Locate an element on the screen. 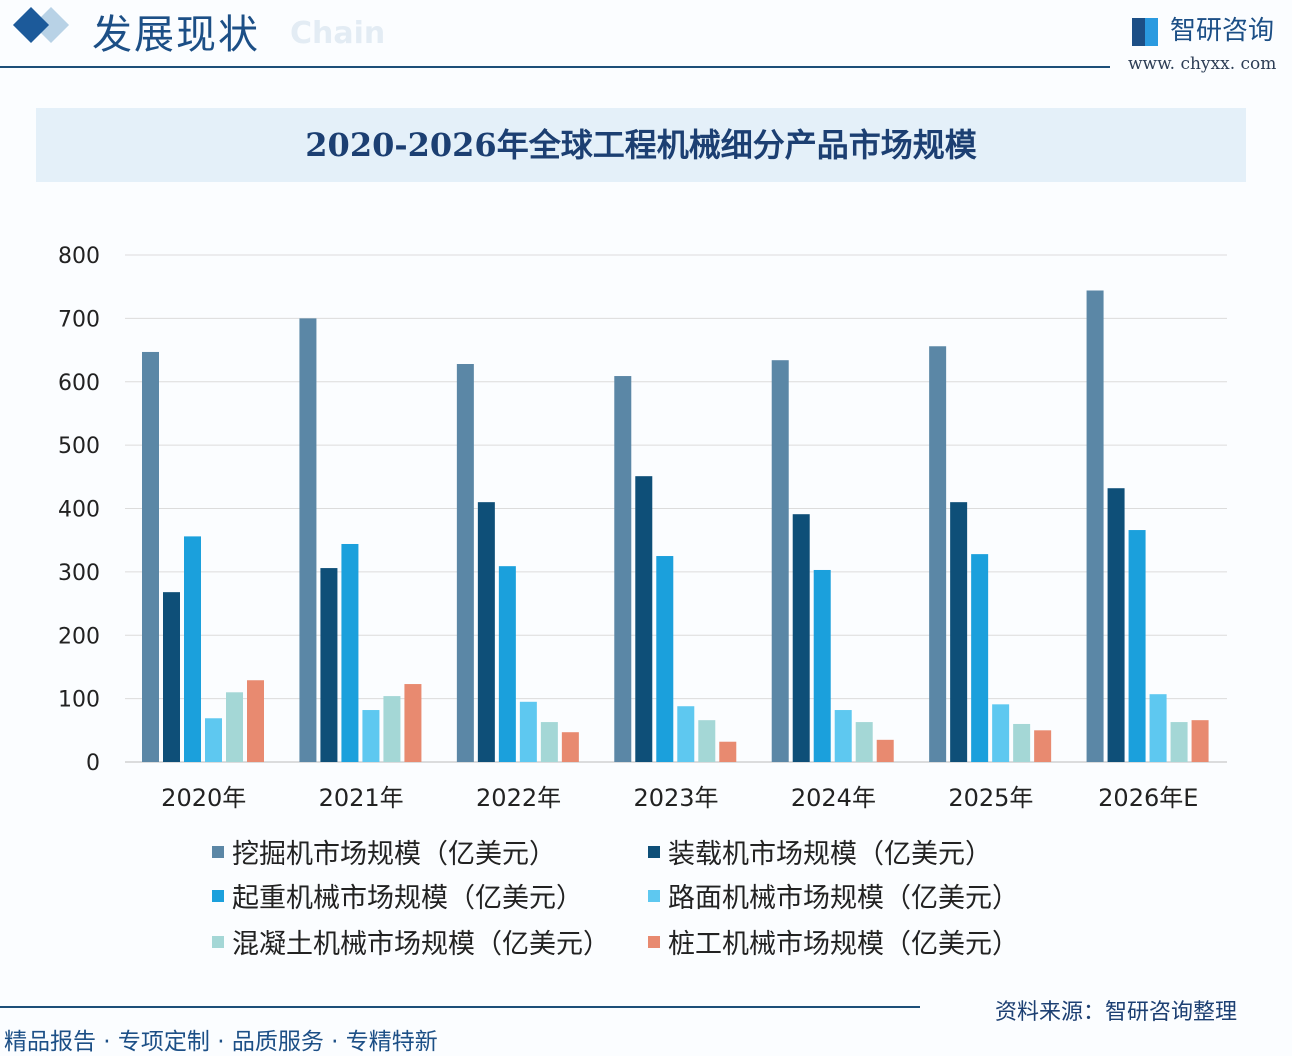  legend-item-pile: 桩工机械市场规模（亿美元） is located at coordinates (833, 941).